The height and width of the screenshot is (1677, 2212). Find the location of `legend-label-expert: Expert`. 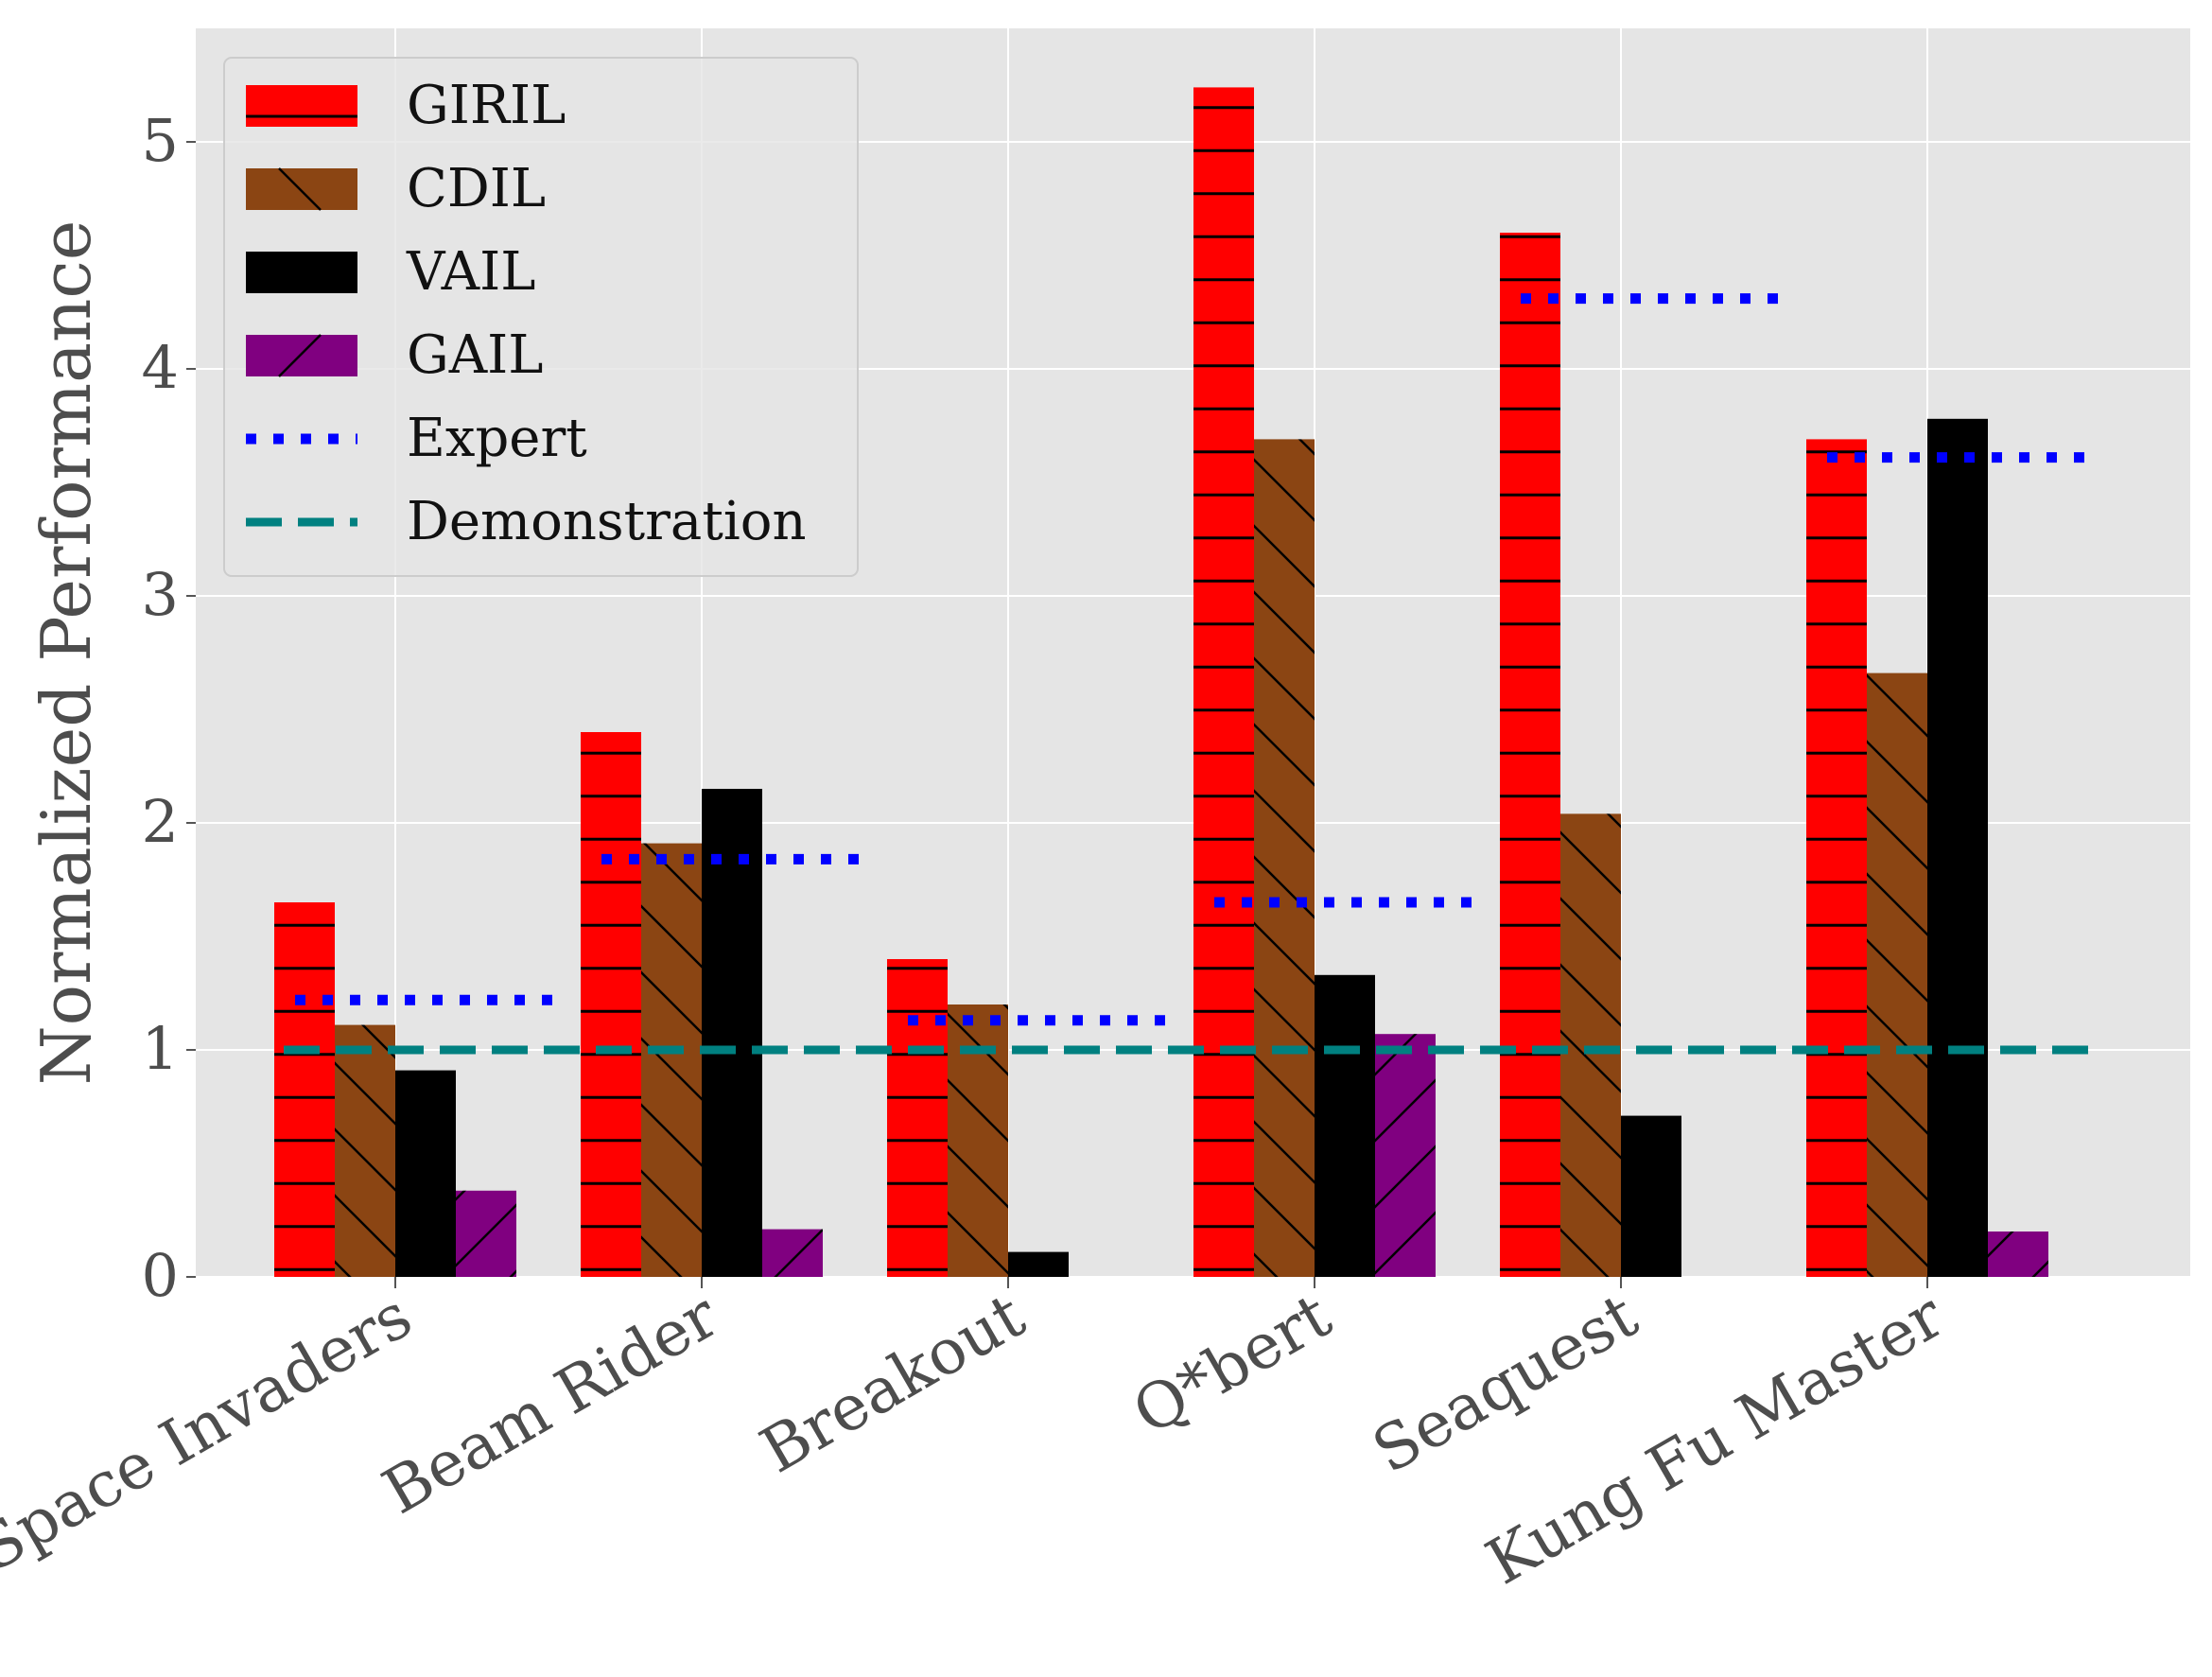

legend-label-expert: Expert is located at coordinates (497, 438).